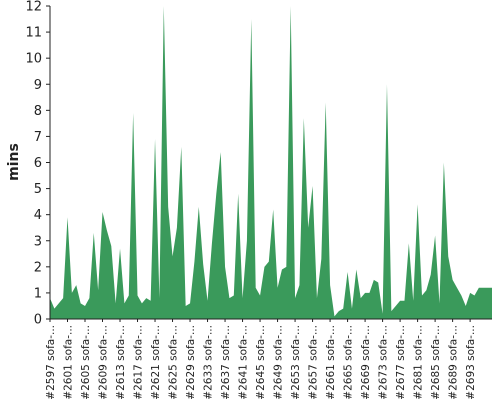  Describe the element at coordinates (38, 189) in the screenshot. I see `y-tick-label: 5` at that location.